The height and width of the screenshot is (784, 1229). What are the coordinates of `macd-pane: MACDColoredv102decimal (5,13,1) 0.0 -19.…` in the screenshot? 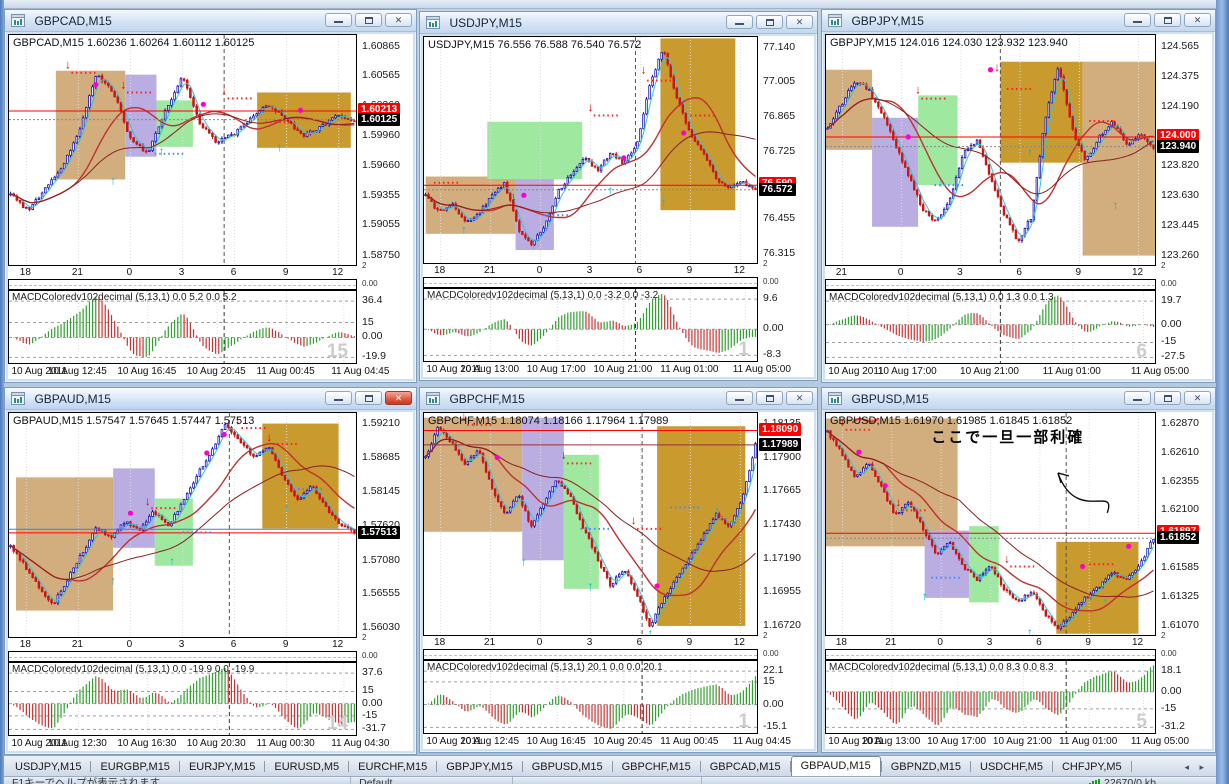 It's located at (182, 699).